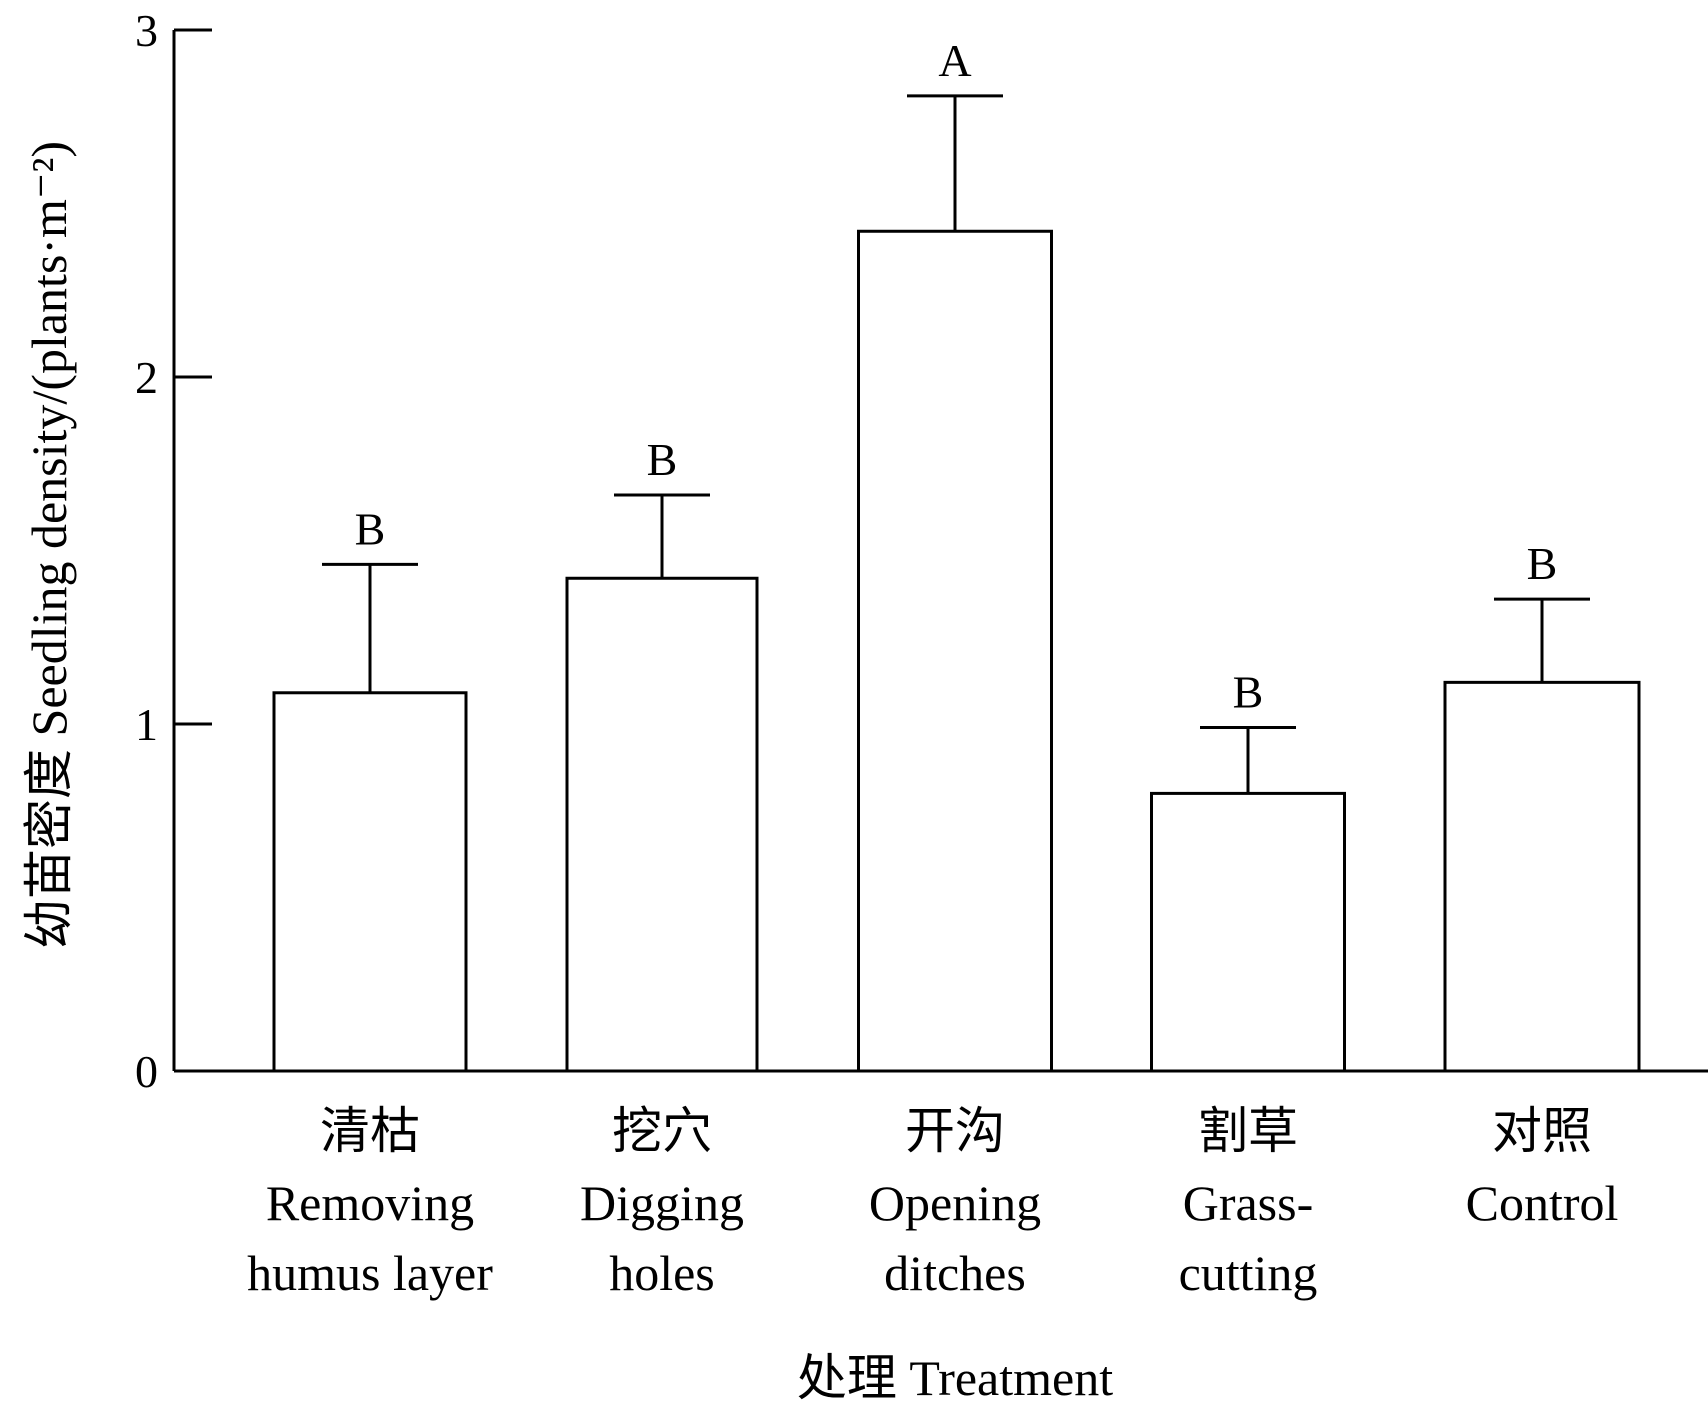 The height and width of the screenshot is (1415, 1708). Describe the element at coordinates (146, 30) in the screenshot. I see `y-tick-label-3: 3` at that location.